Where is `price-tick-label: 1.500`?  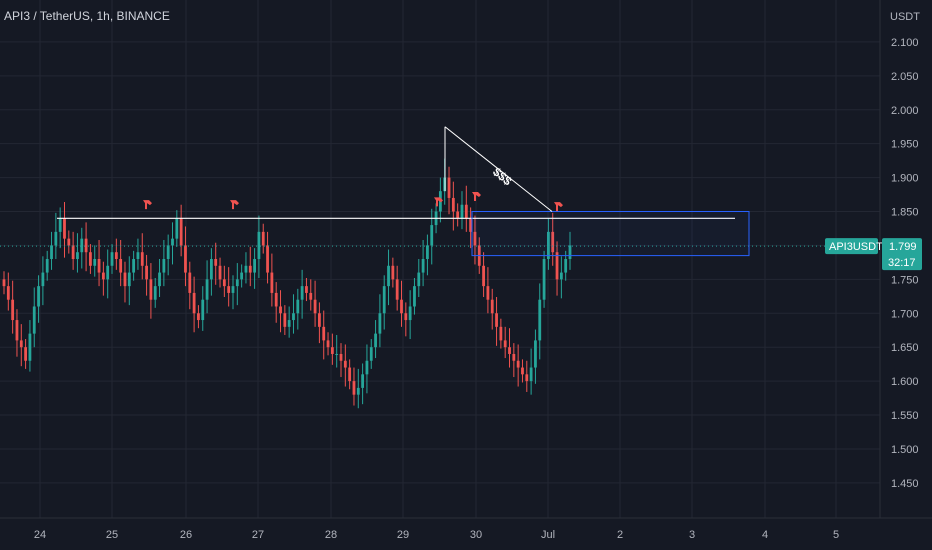
price-tick-label: 1.500 is located at coordinates (905, 450).